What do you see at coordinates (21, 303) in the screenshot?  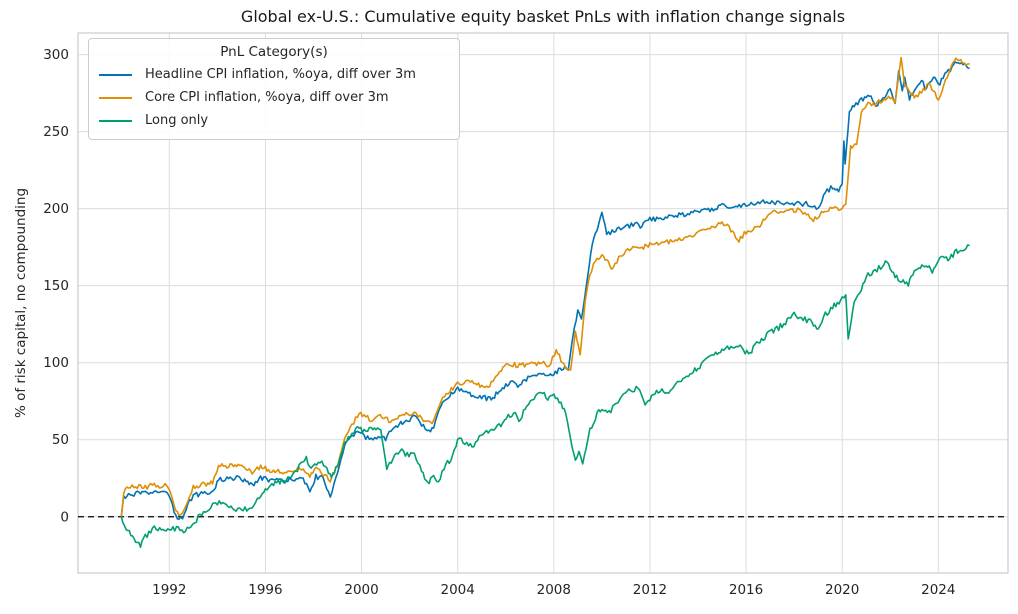 I see `y-axis-label: % of risk capital, no compounding` at bounding box center [21, 303].